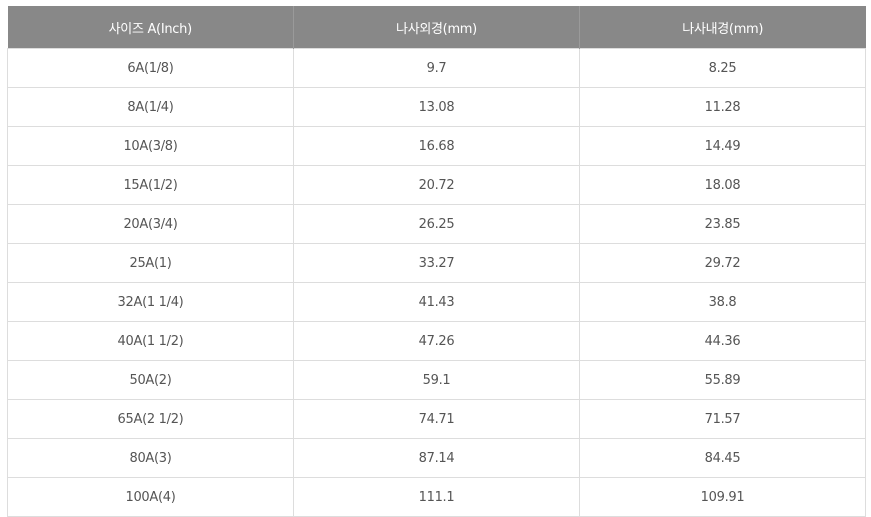 This screenshot has width=871, height=517. I want to click on cell-outer-diameter: 33.27, so click(436, 263).